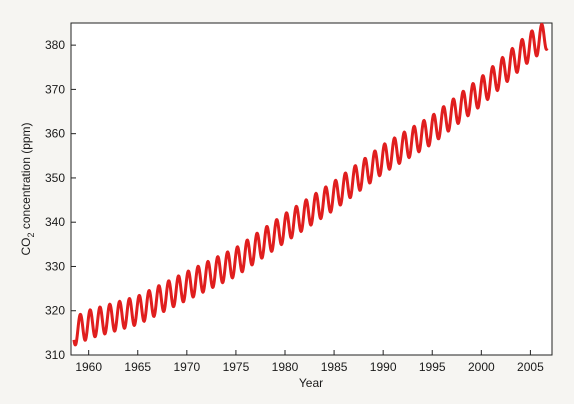 This screenshot has height=404, width=574. What do you see at coordinates (55, 355) in the screenshot?
I see `y-tick-label: 310` at bounding box center [55, 355].